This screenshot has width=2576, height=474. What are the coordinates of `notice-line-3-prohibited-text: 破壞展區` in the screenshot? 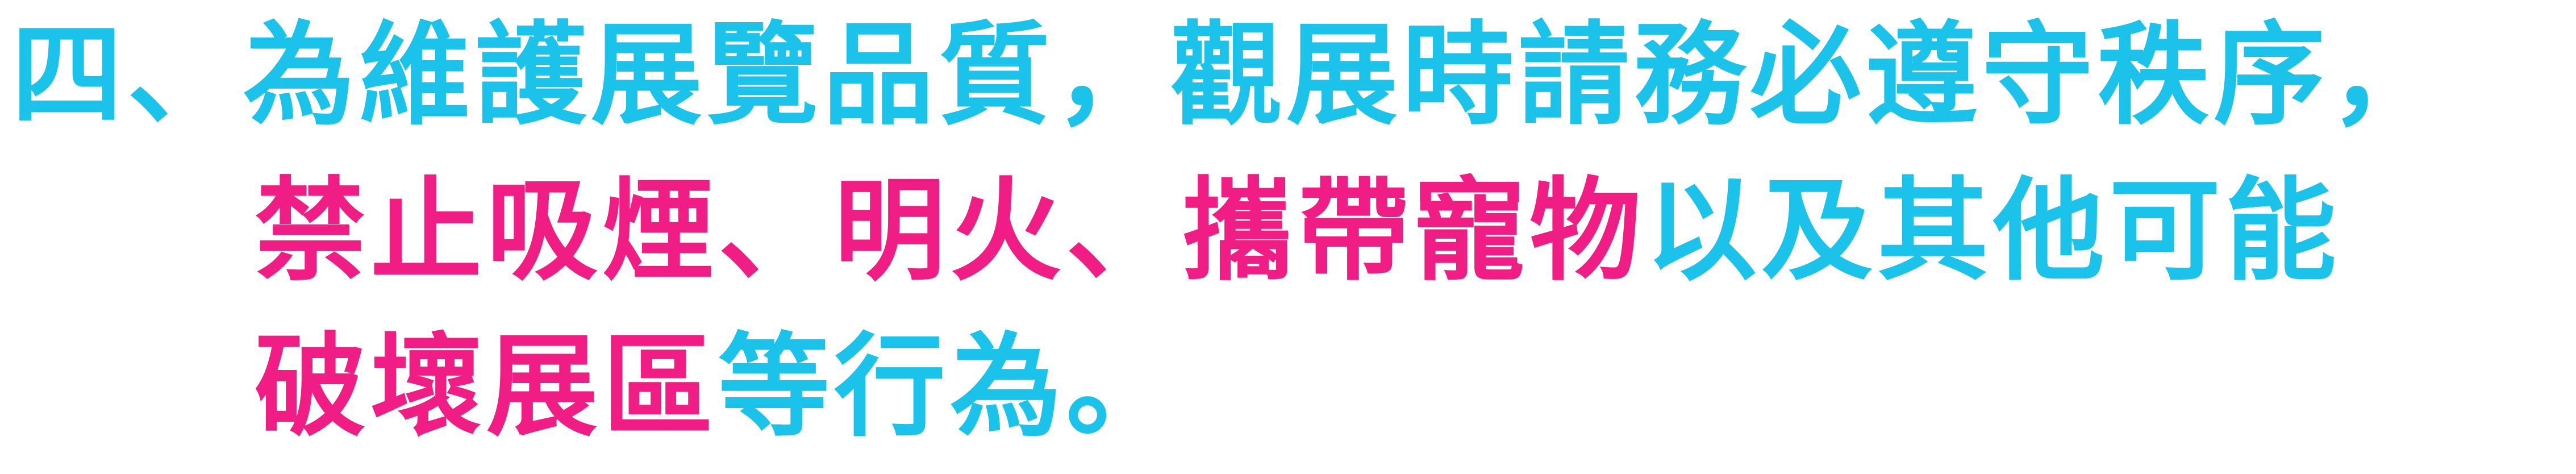 It's located at (487, 387).